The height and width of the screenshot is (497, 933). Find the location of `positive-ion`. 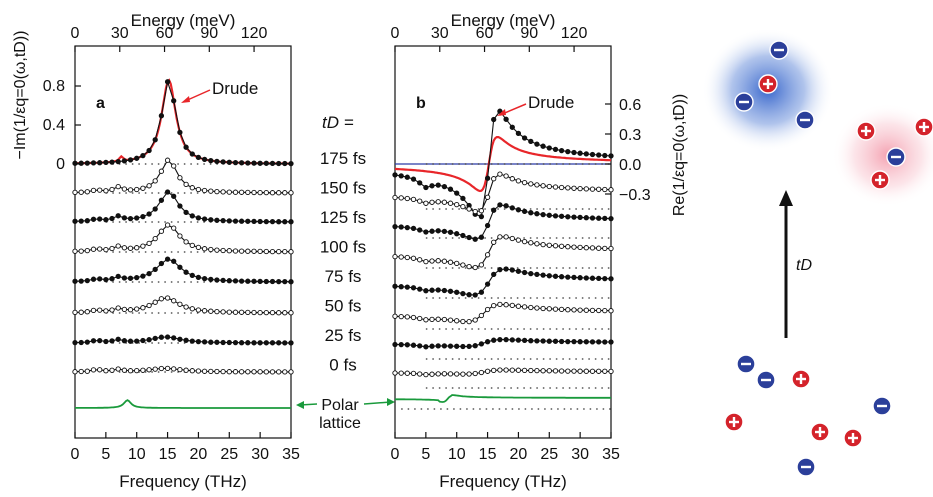

positive-ion is located at coordinates (880, 180).